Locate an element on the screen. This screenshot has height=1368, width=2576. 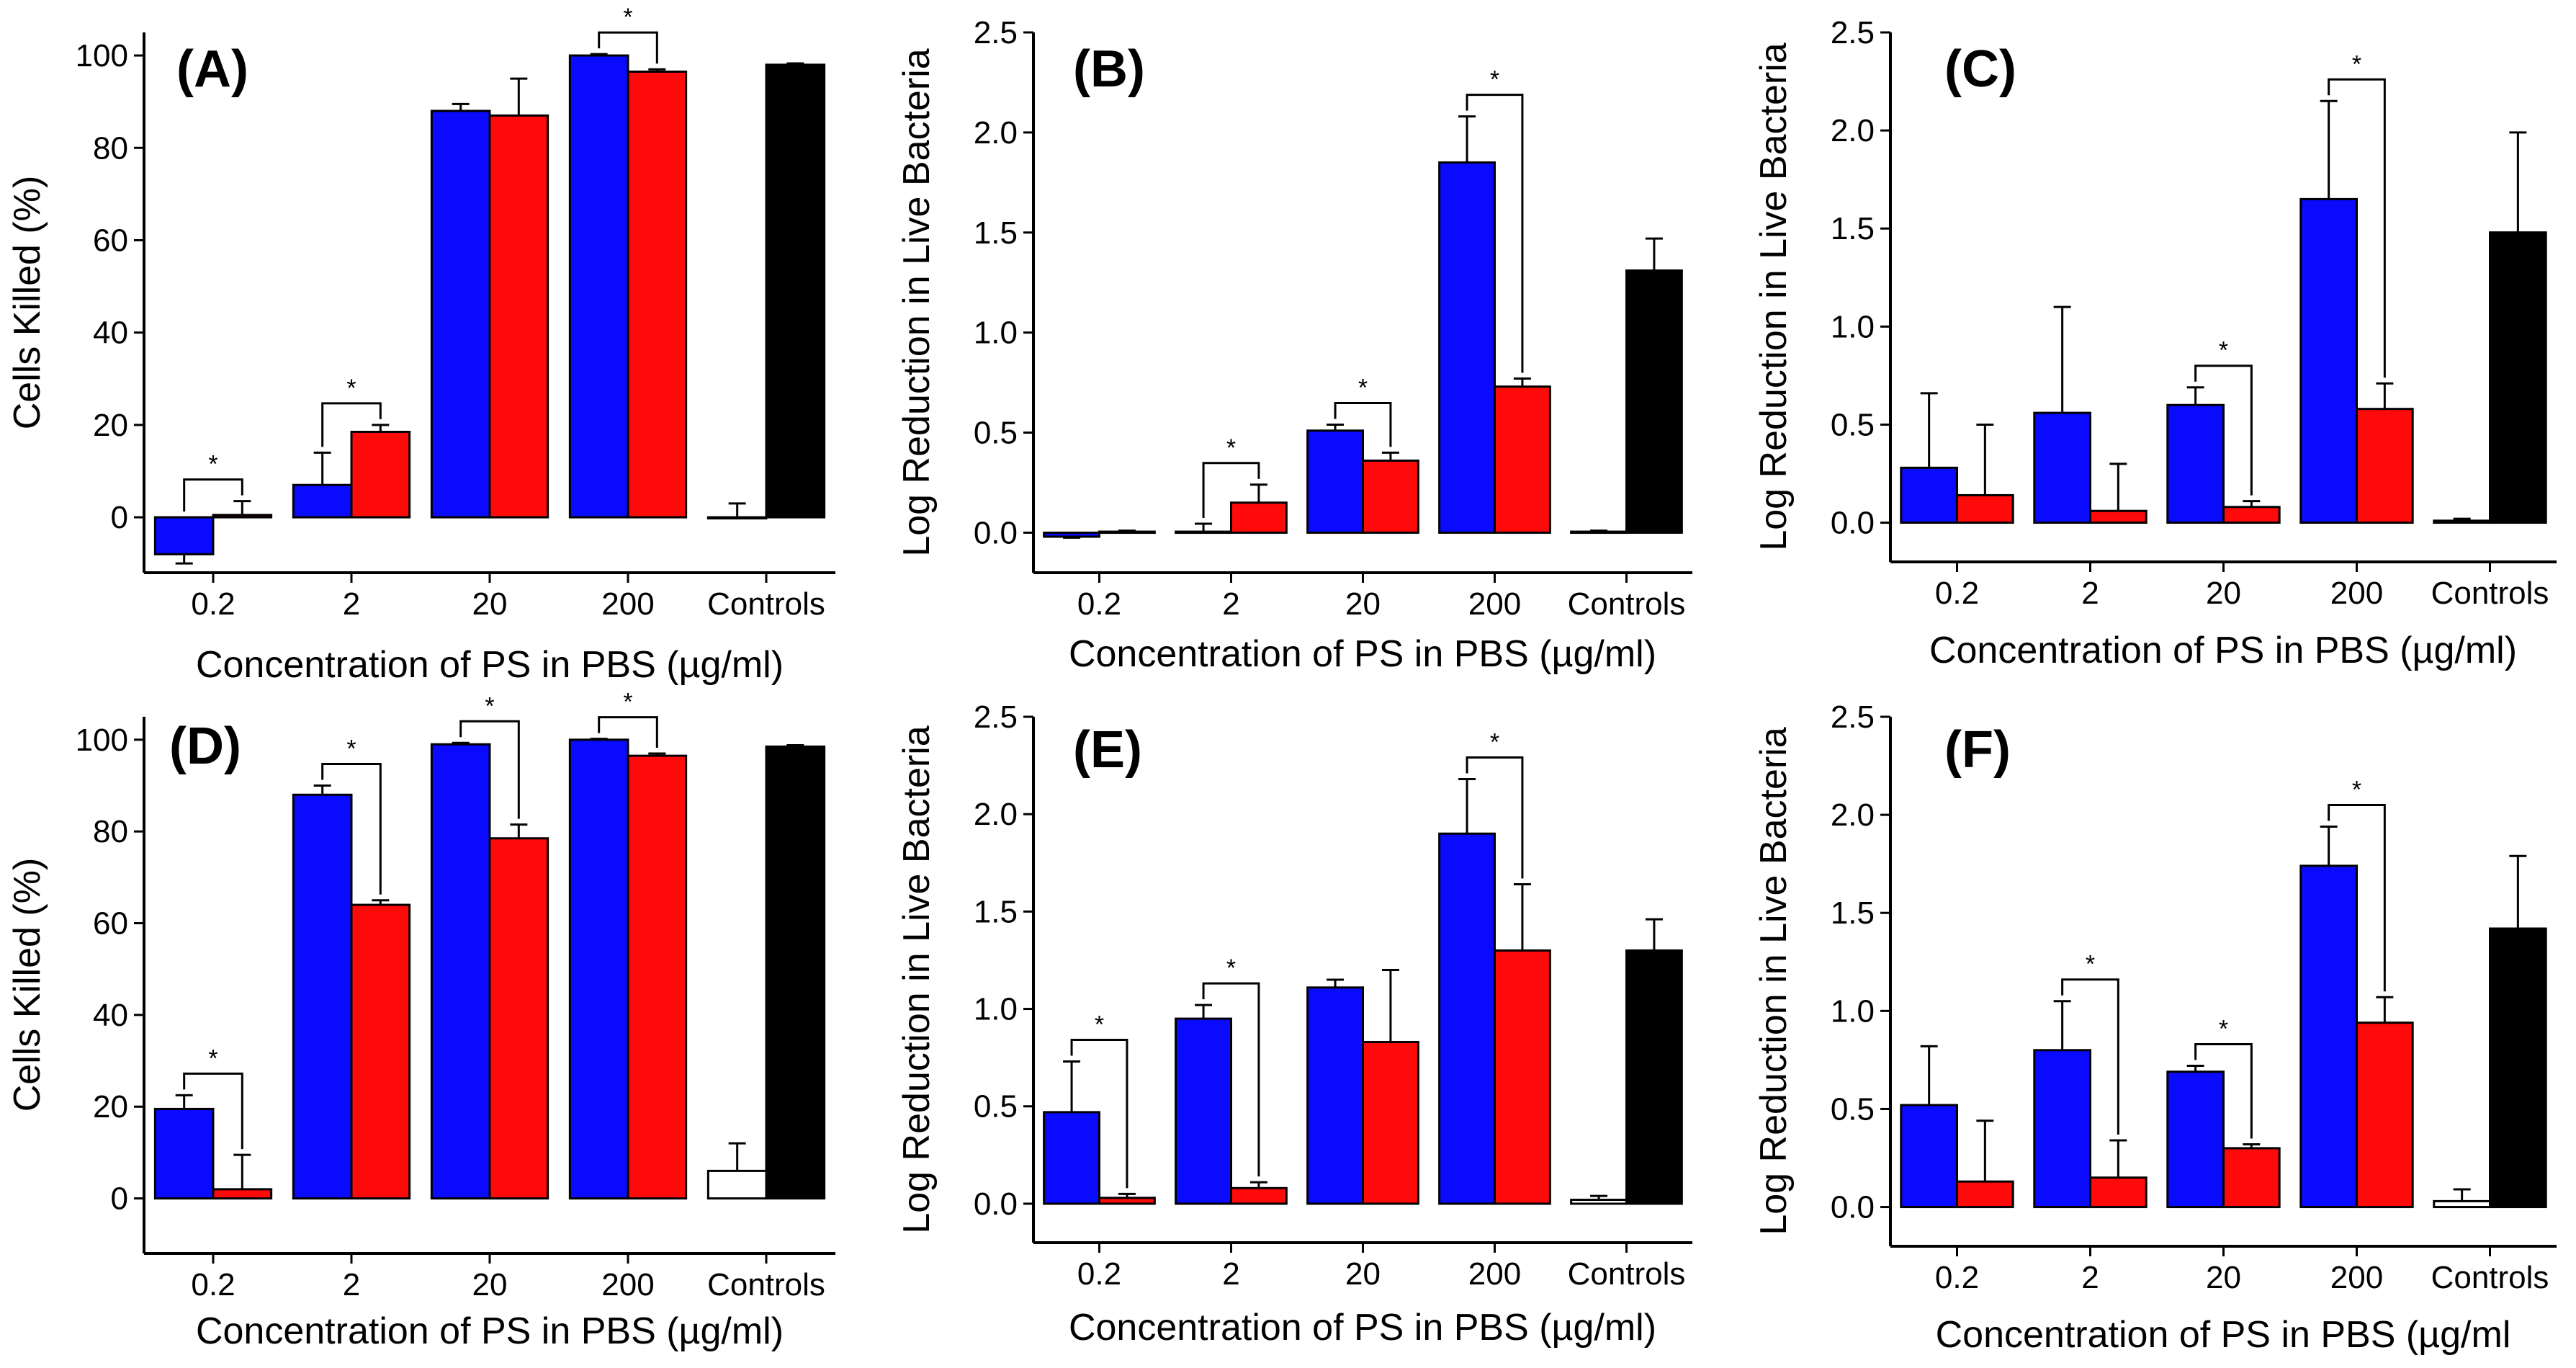
x-axis-label-b: Concentration of PS in PBS (µg/ml) is located at coordinates (1362, 654).